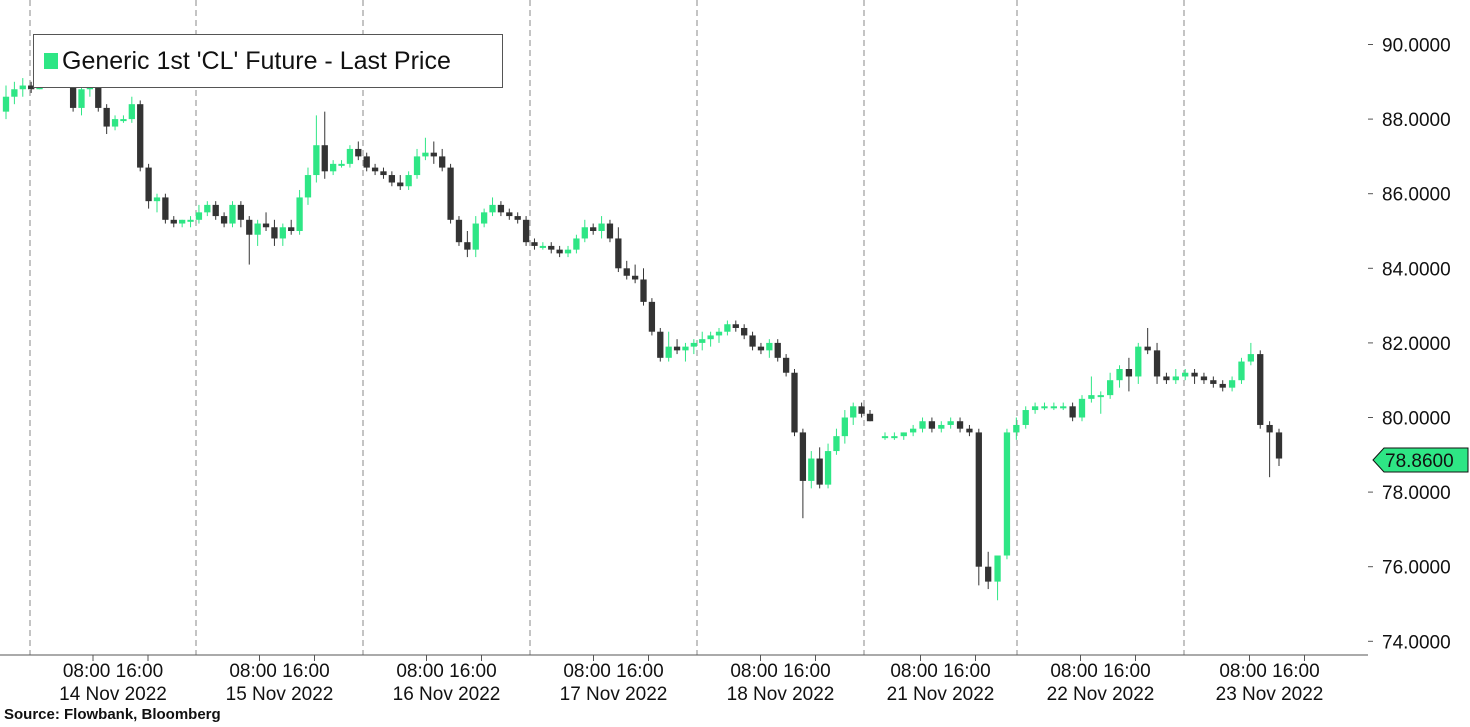 Image resolution: width=1470 pixels, height=727 pixels. I want to click on legend-swatch, so click(51, 61).